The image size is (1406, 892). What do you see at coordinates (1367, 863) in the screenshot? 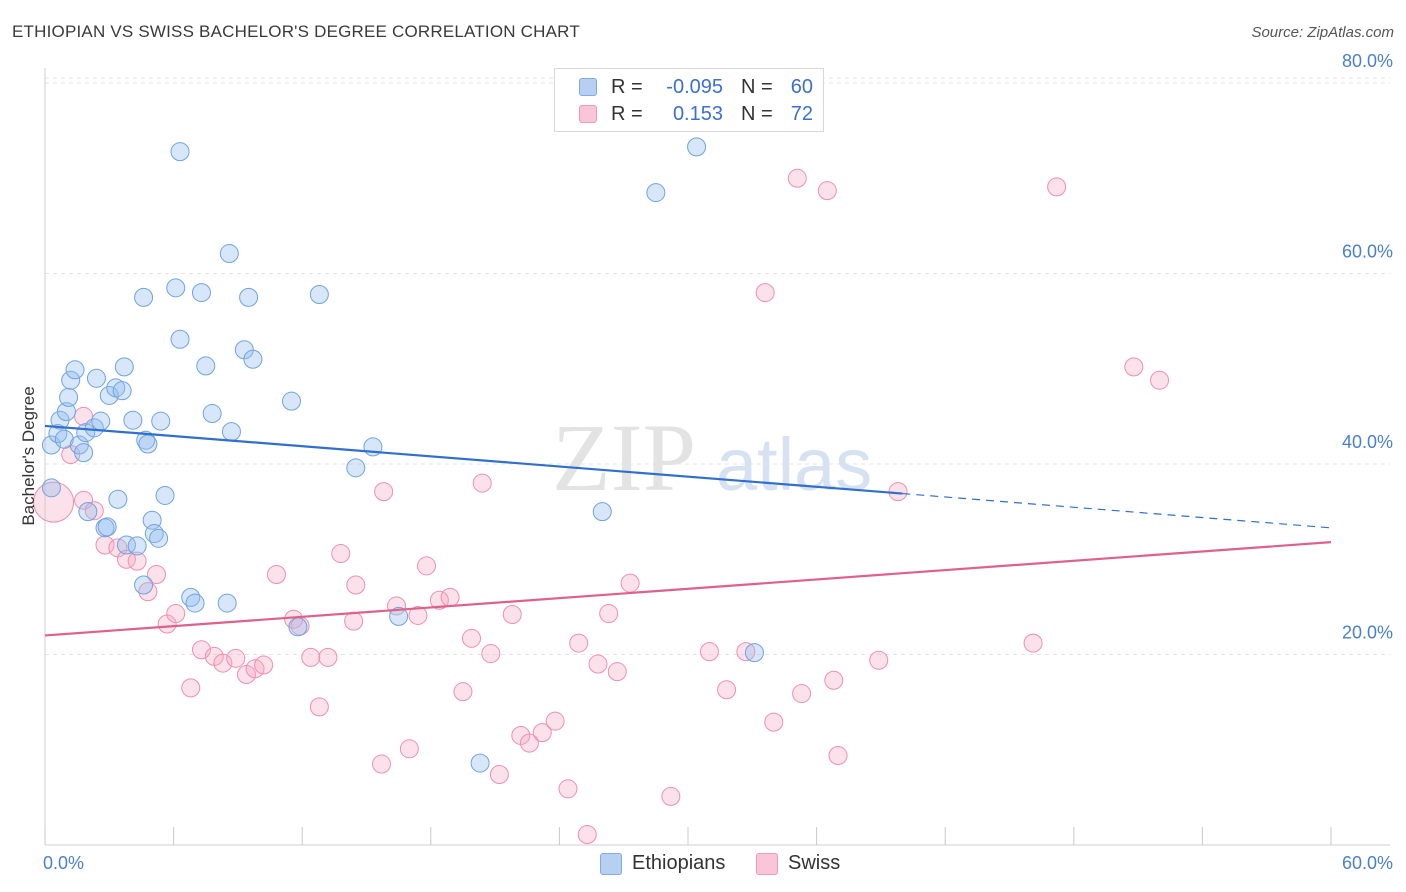
I see `x-tick-label: 60.0%` at bounding box center [1367, 863].